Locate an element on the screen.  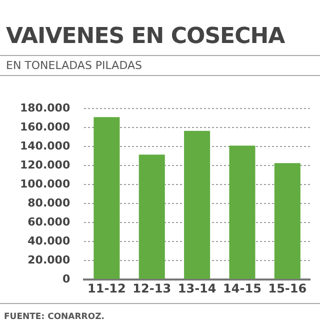
source-note: FUENTE: CONARROZ. is located at coordinates (160, 316).